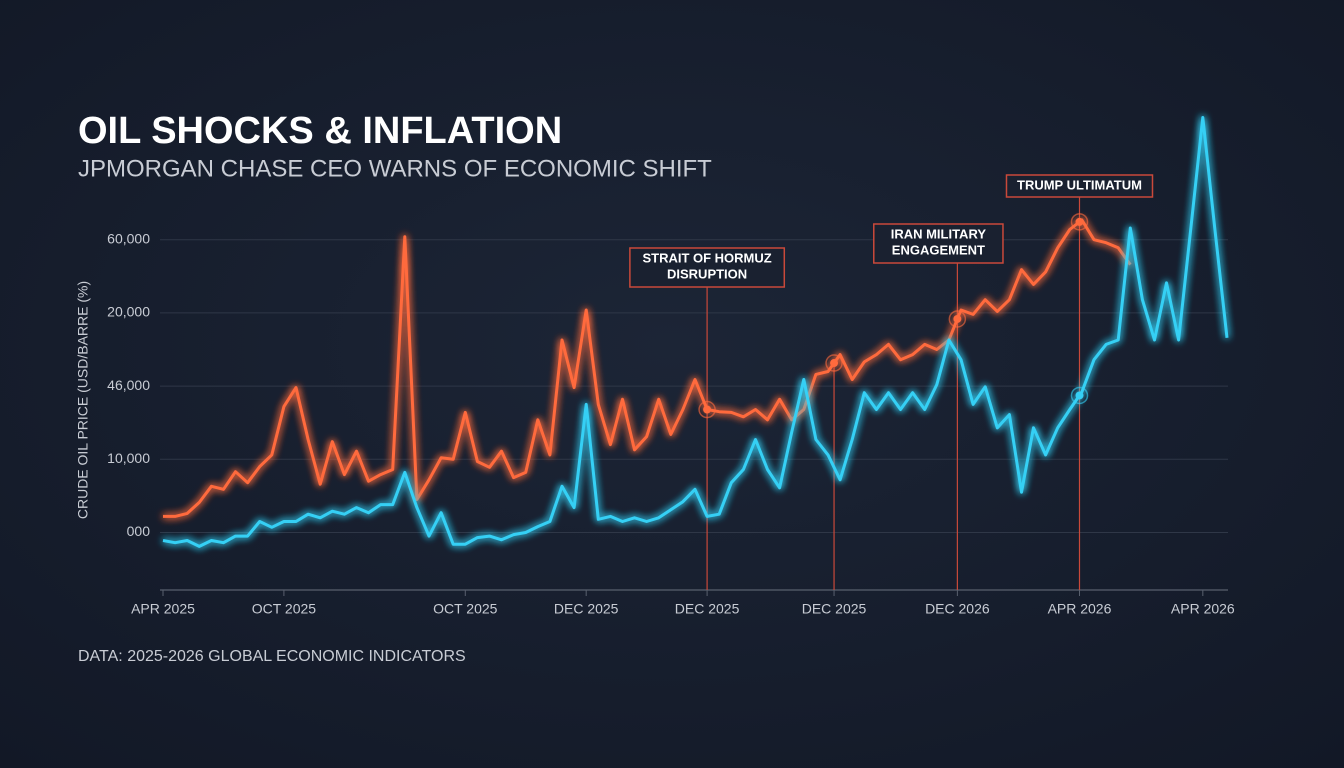  What do you see at coordinates (939, 233) in the screenshot?
I see `annotation-text: IRAN MILITARY` at bounding box center [939, 233].